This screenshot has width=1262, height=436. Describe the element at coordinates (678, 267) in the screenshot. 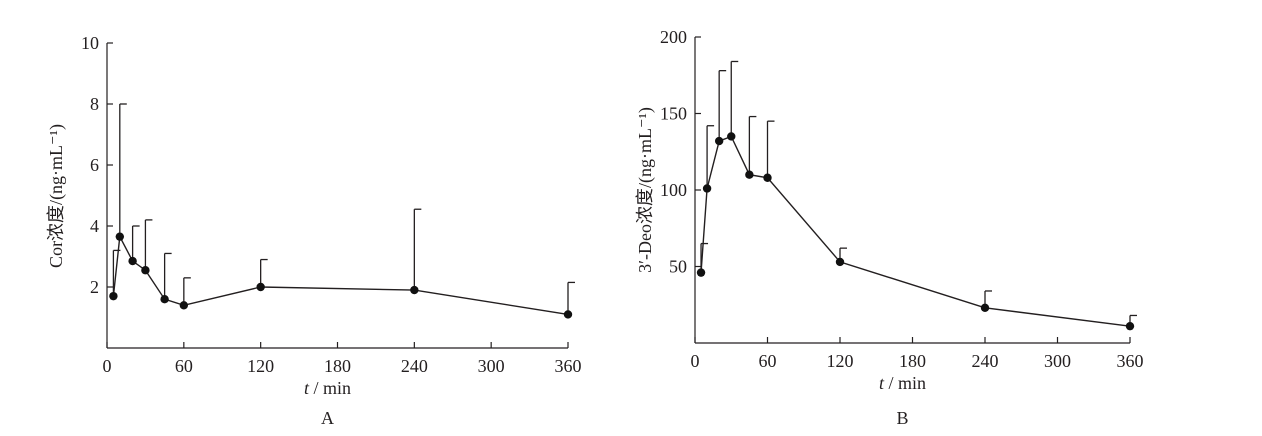

I see `y-tick-label: 50` at that location.